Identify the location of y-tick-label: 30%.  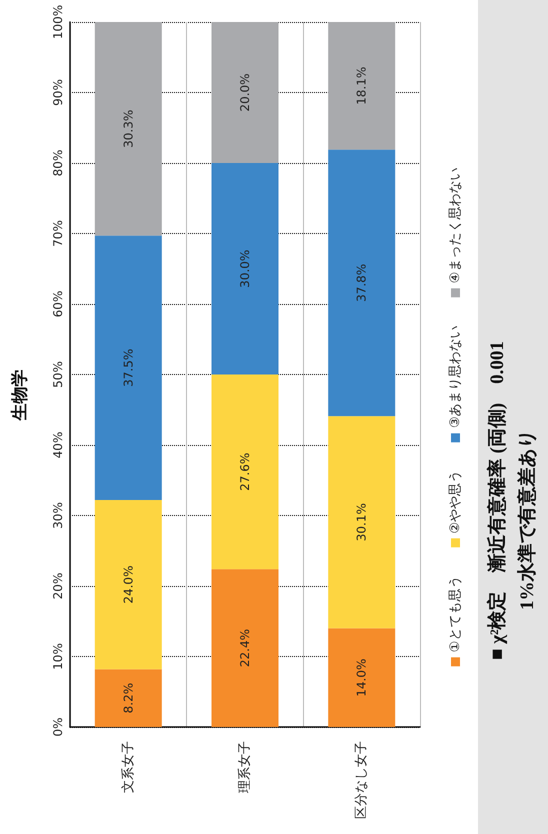
(58, 515).